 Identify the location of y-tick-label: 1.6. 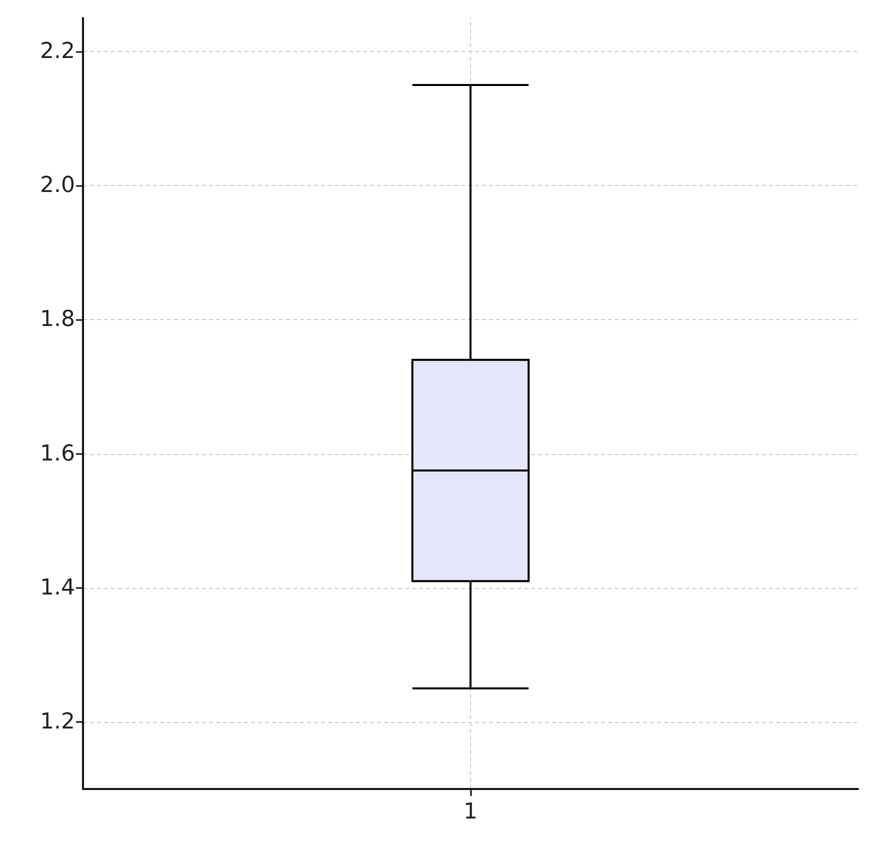
(57, 453).